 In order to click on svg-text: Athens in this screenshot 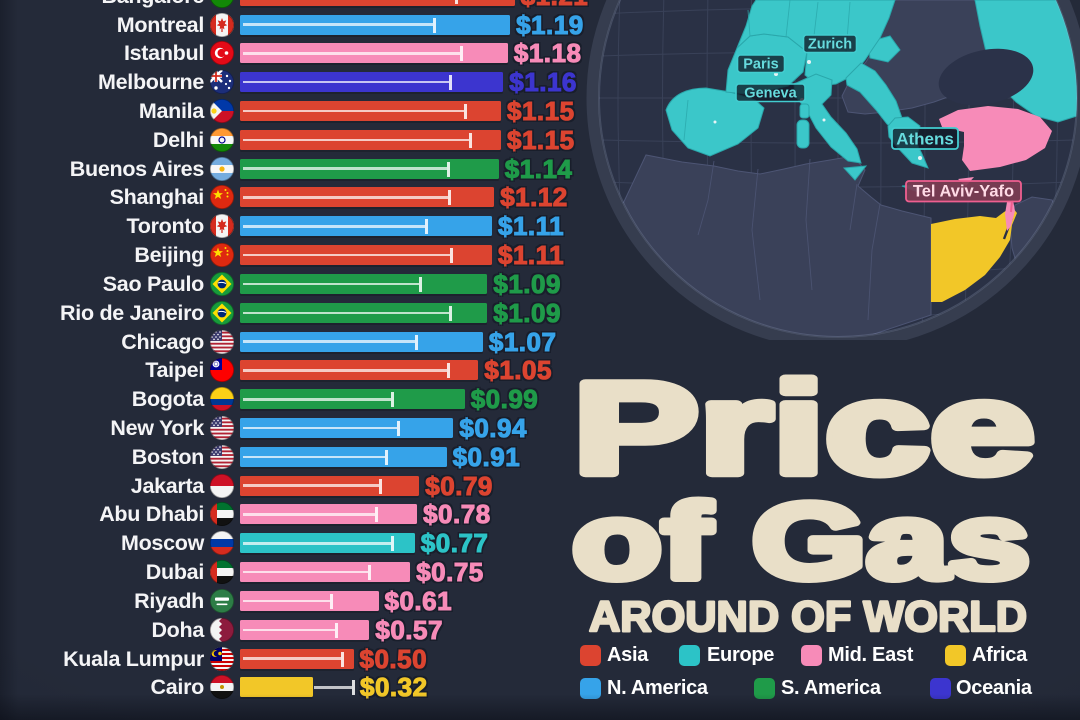, I will do `click(925, 139)`.